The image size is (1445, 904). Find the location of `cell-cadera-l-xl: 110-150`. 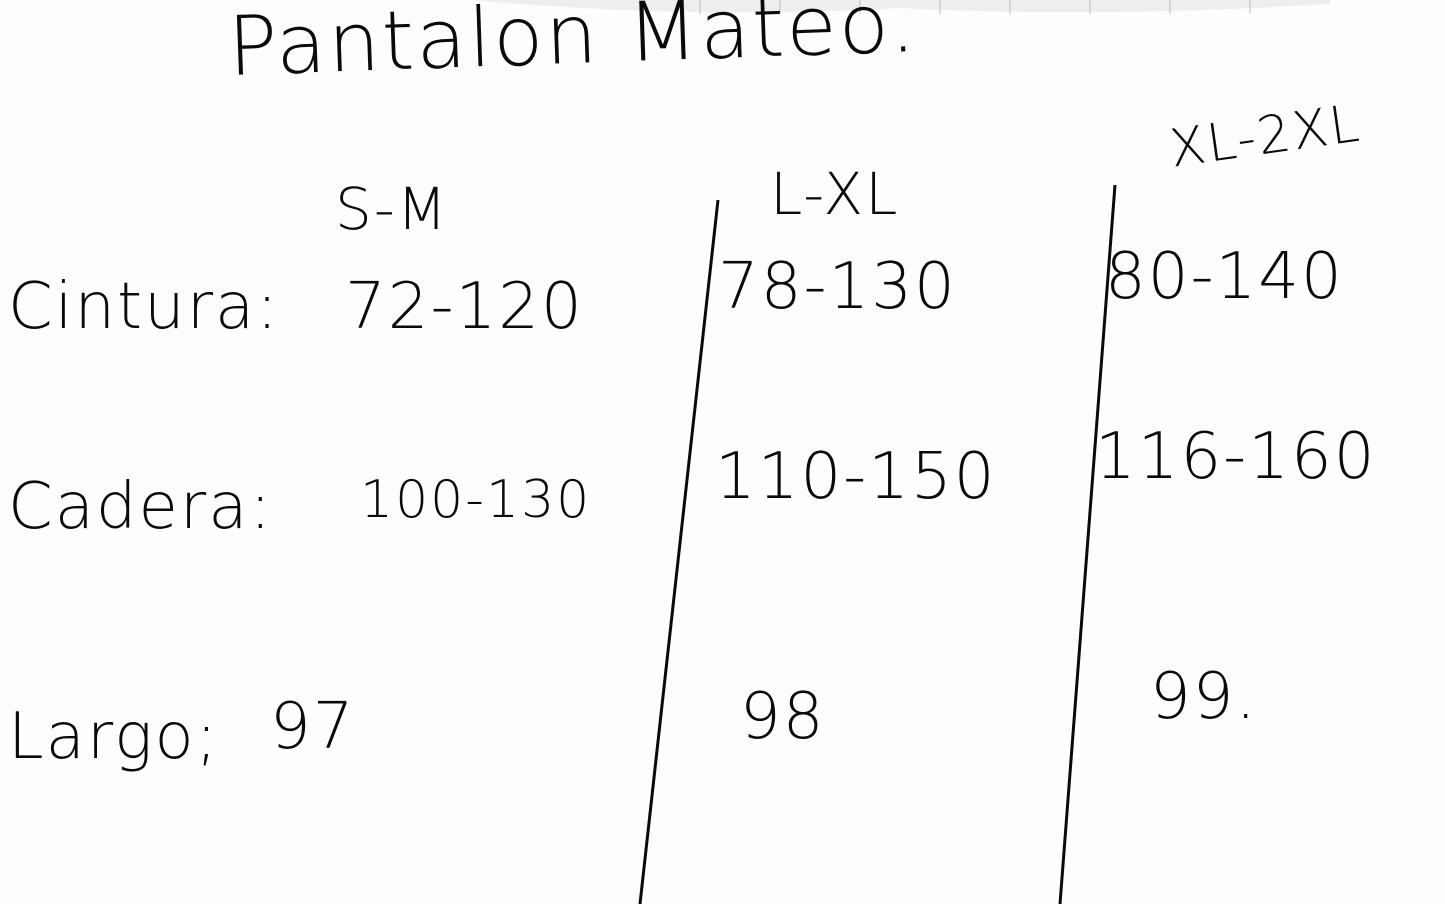

cell-cadera-l-xl: 110-150 is located at coordinates (856, 477).